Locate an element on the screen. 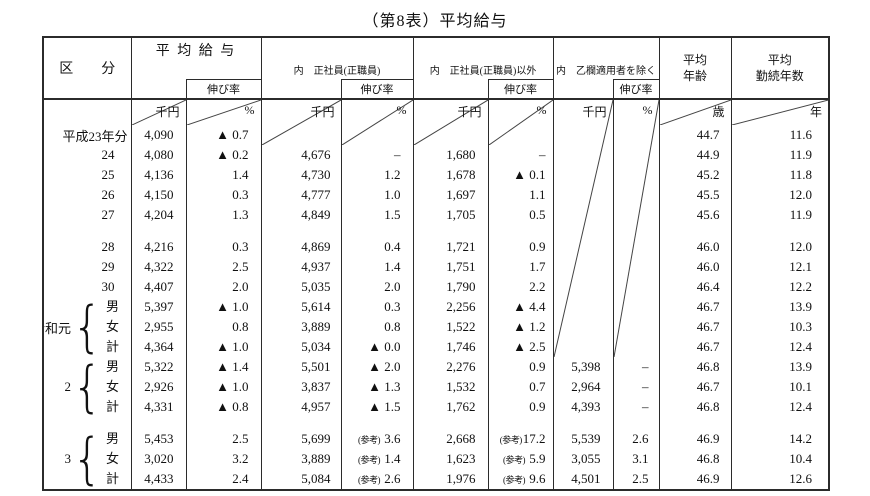 The width and height of the screenshot is (870, 496). cell-igai_sen: 2,256 is located at coordinates (450, 307).